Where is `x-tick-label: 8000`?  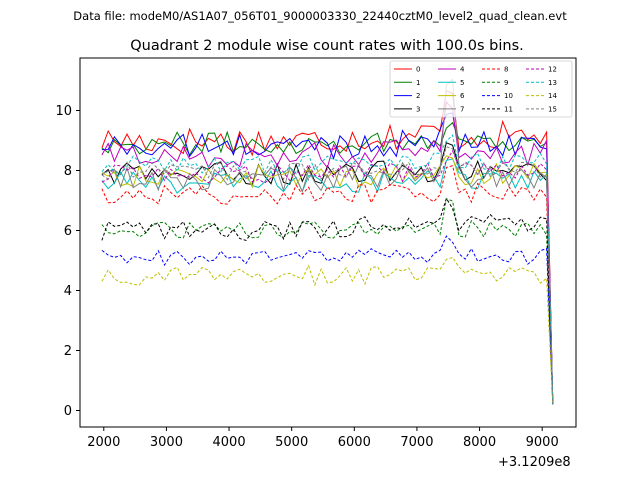
x-tick-label: 8000 is located at coordinates (479, 442).